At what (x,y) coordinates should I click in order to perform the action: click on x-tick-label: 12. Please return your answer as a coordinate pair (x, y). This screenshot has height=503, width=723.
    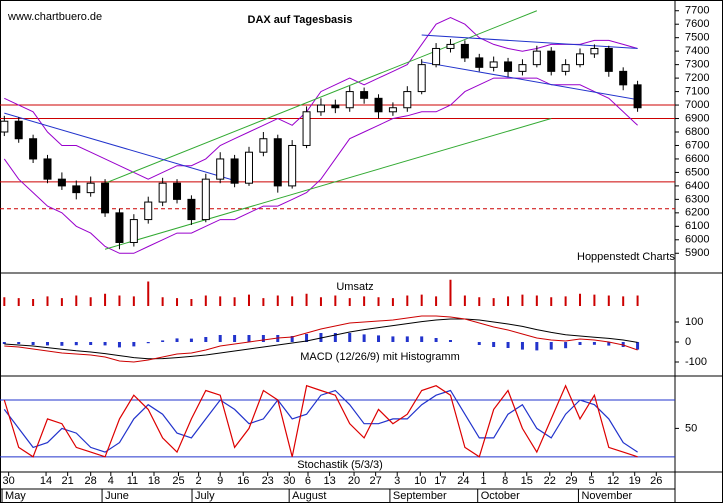
    Looking at the image, I should click on (613, 481).